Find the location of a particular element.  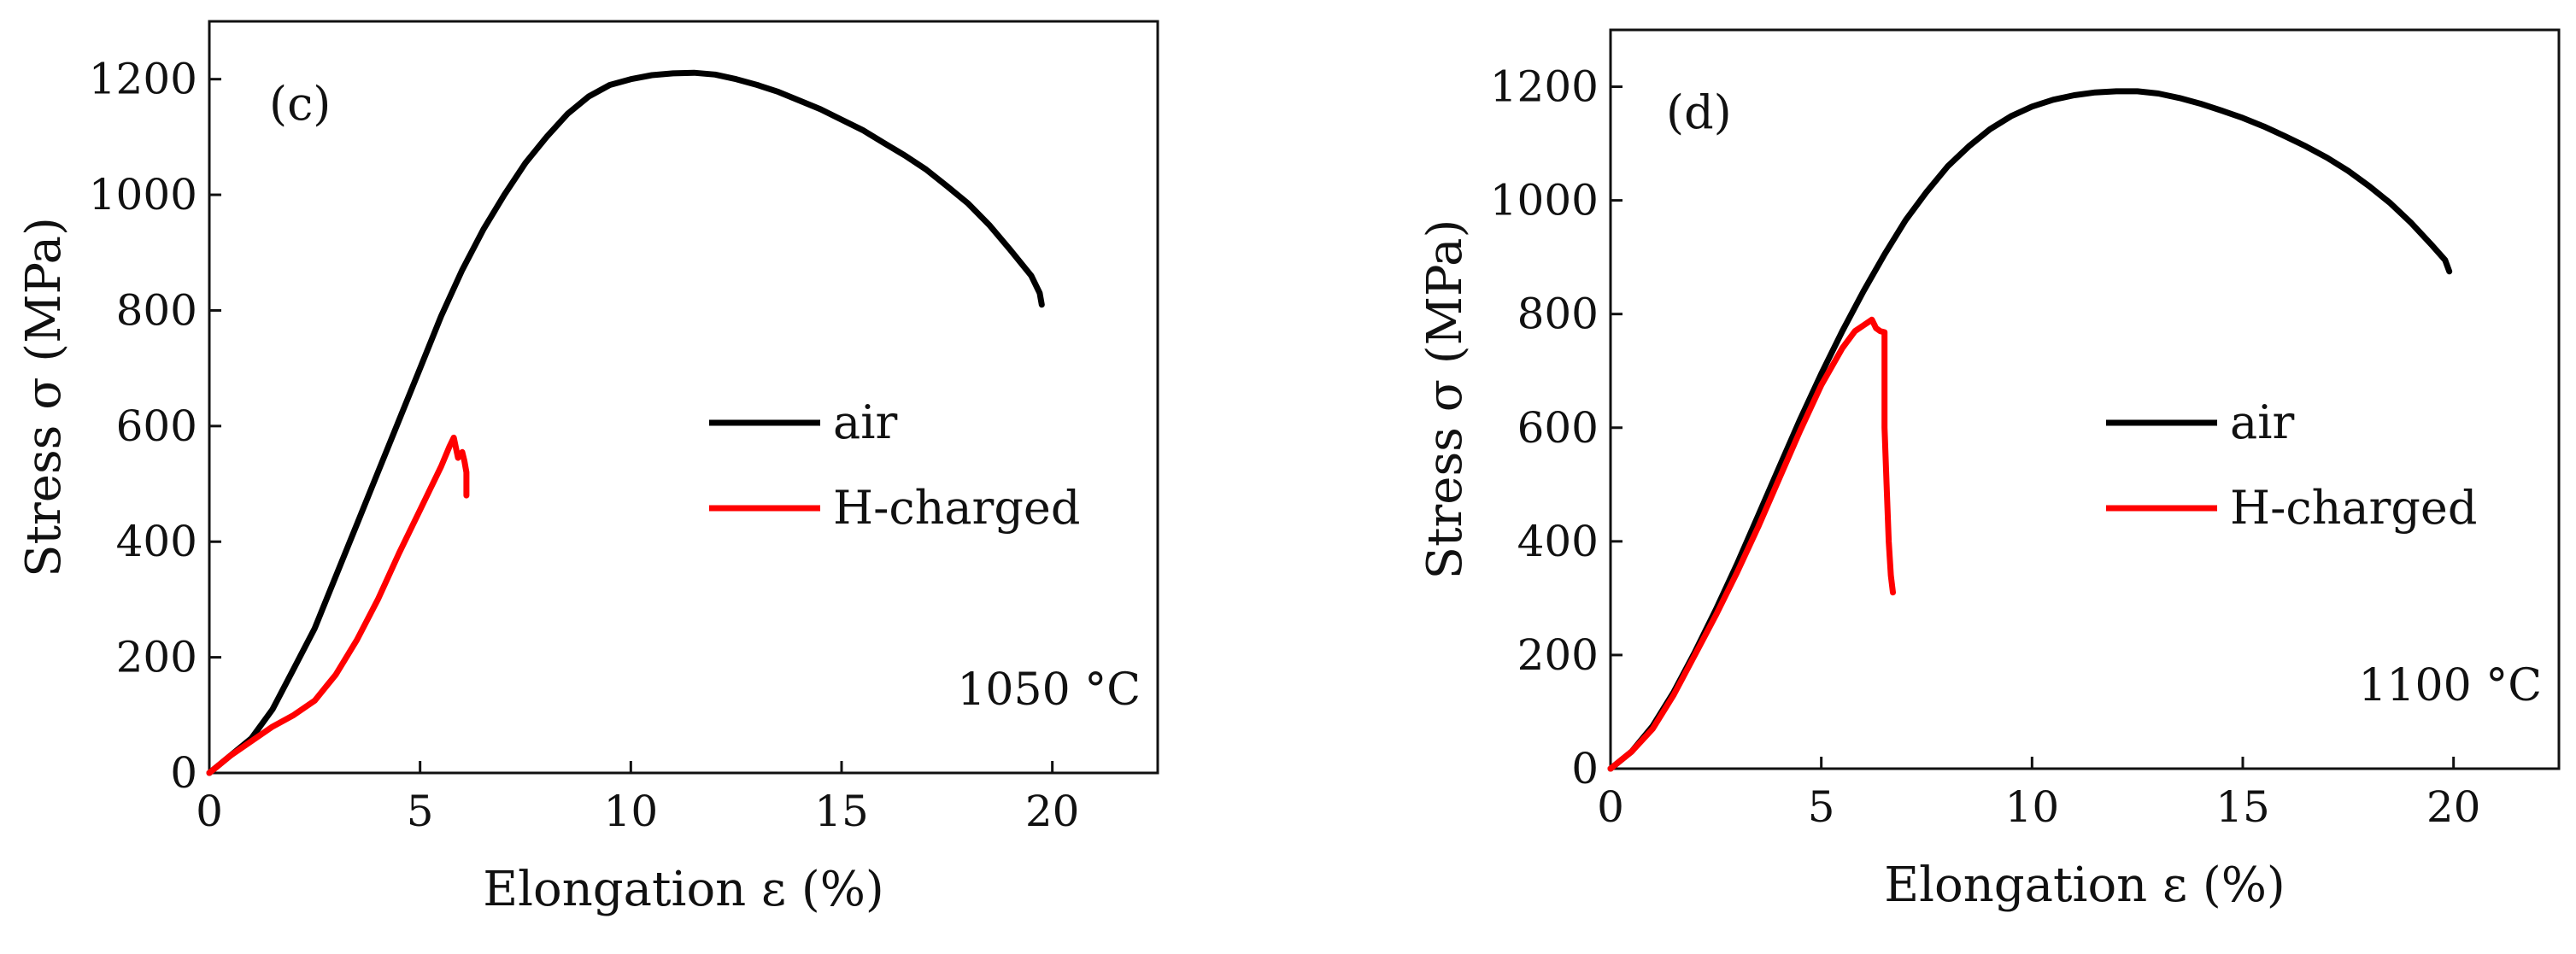

temperature-annotation: 1050 °C is located at coordinates (1049, 690).